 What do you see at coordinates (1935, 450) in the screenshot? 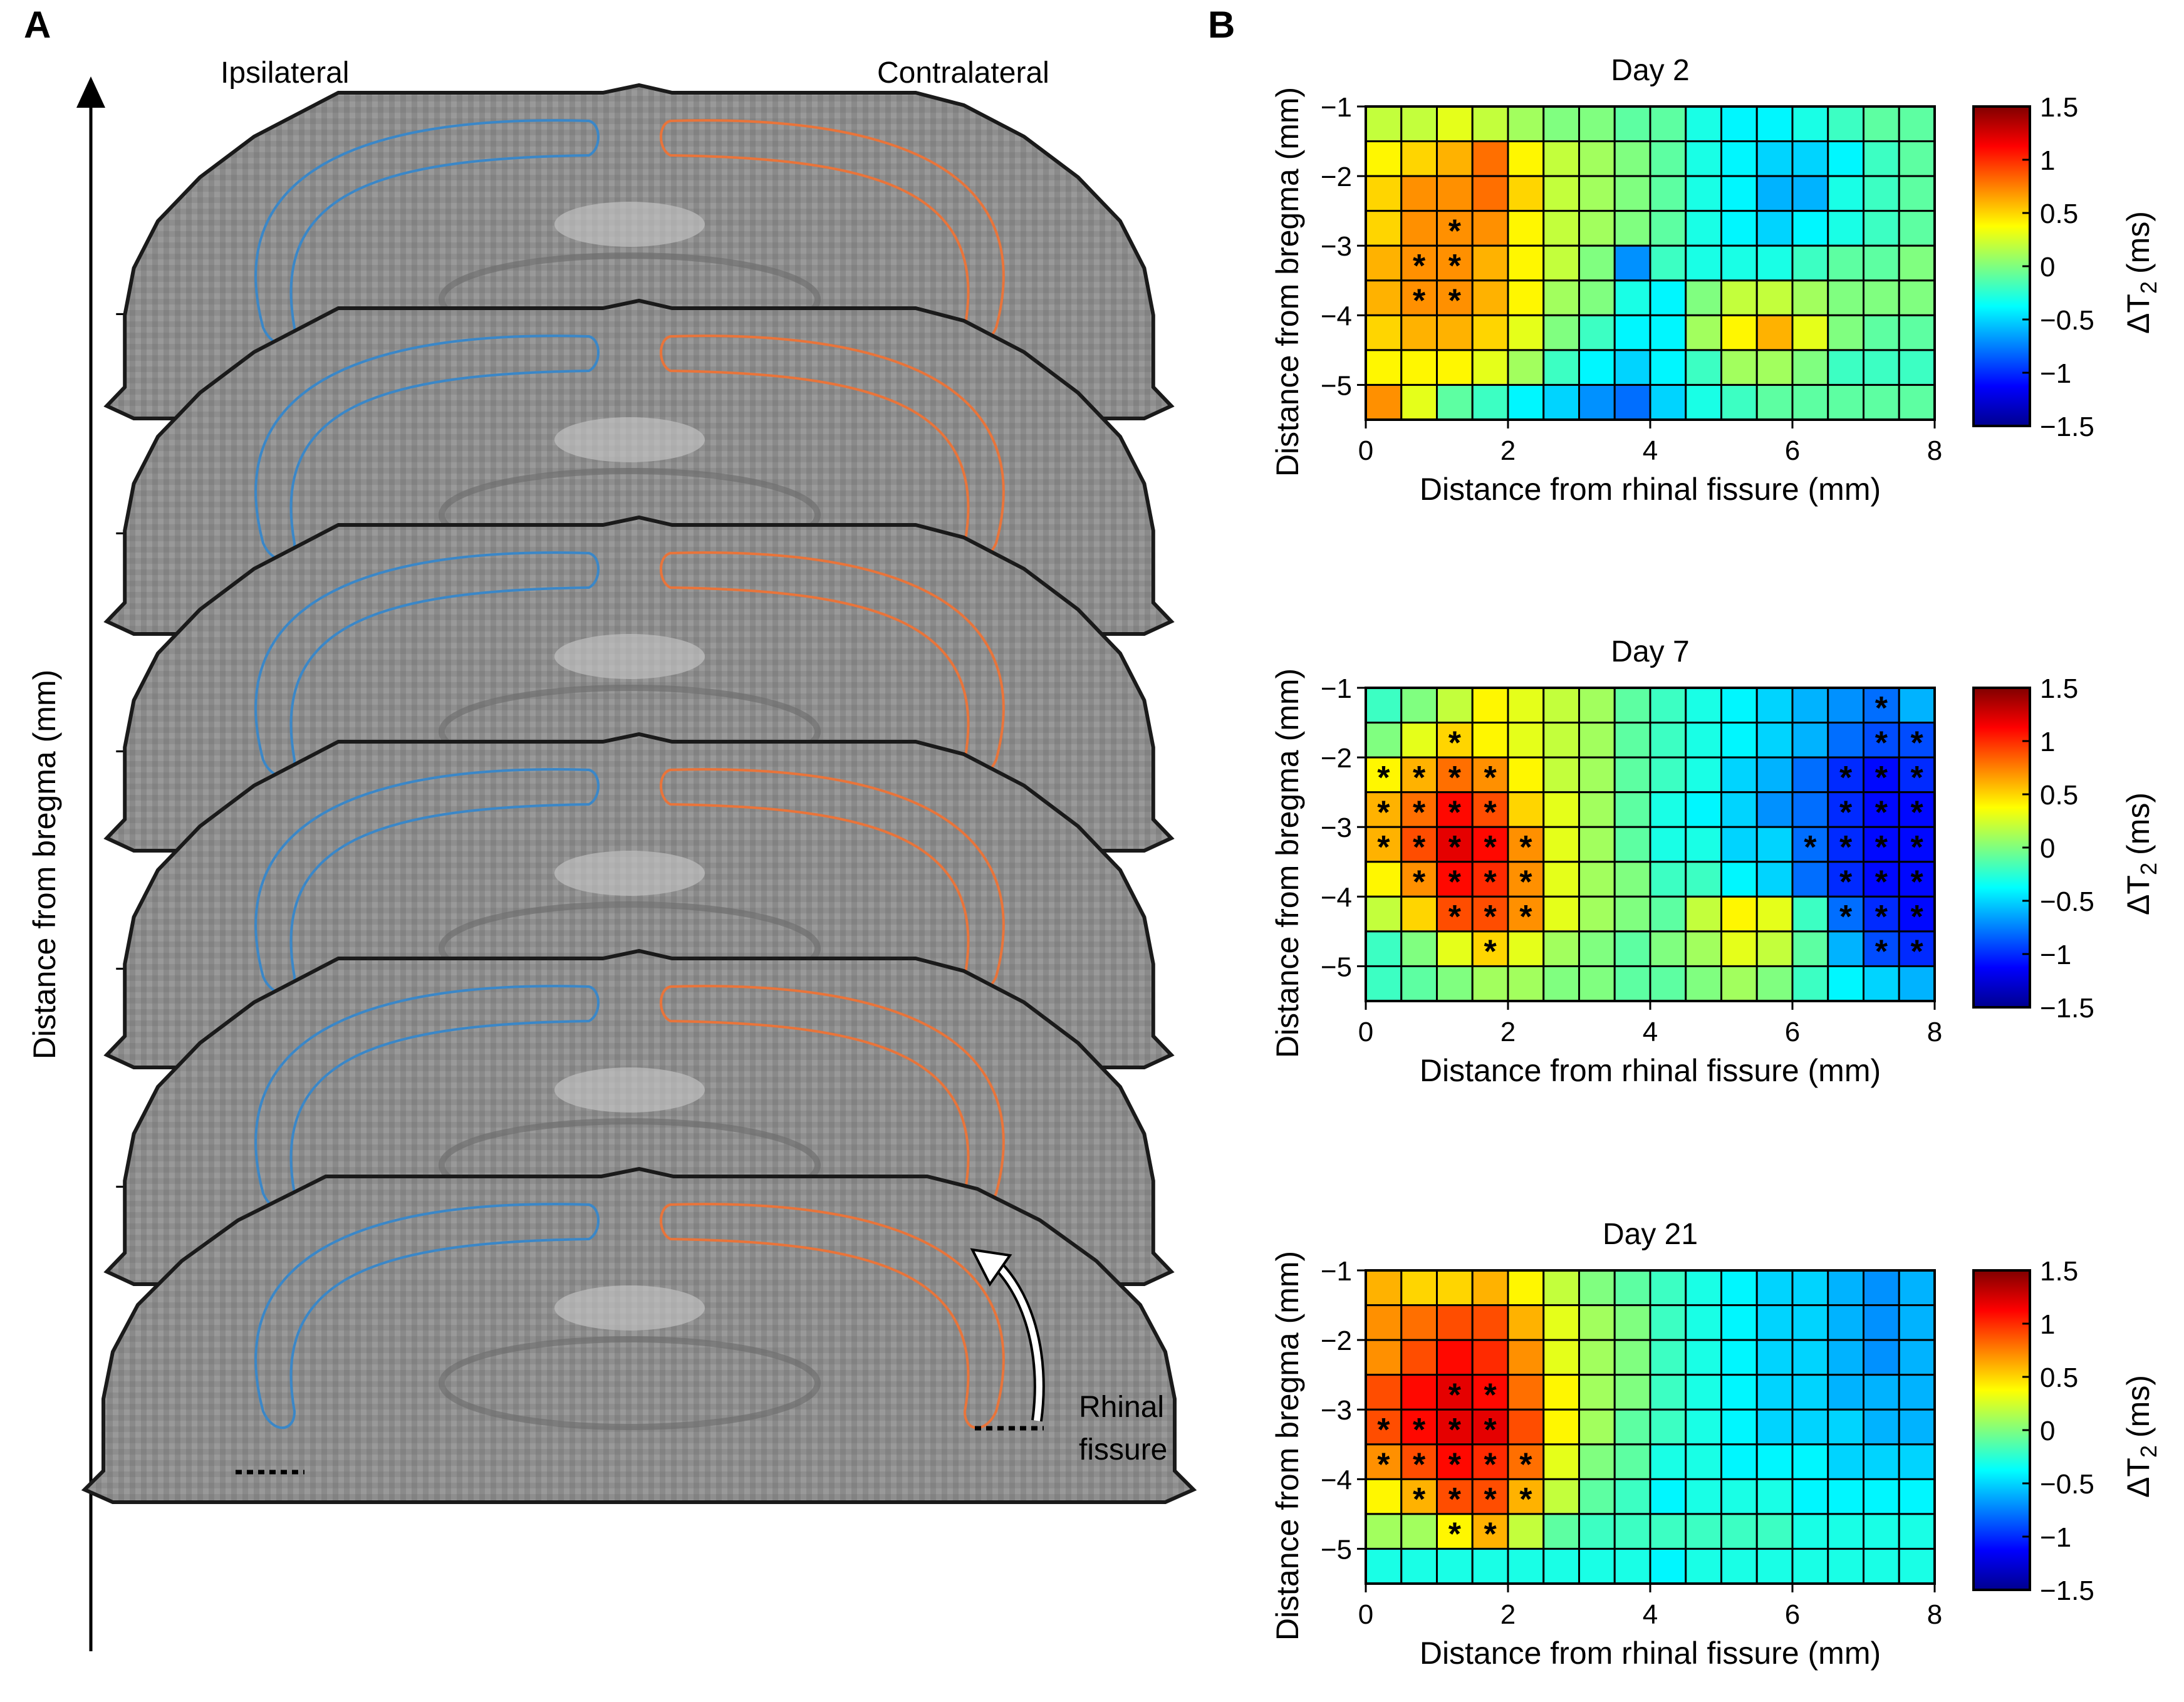
I see `x-tick-label: 8` at bounding box center [1935, 450].